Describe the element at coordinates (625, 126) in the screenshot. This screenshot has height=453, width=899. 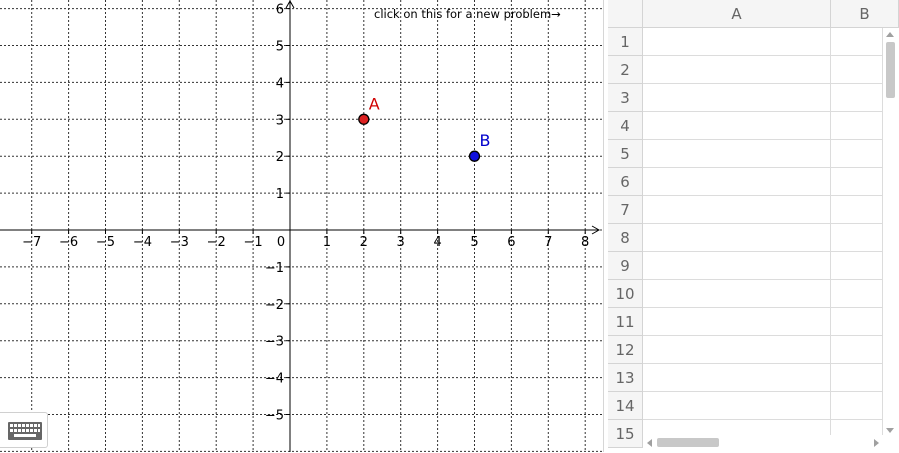
I see `row-header: 4` at that location.